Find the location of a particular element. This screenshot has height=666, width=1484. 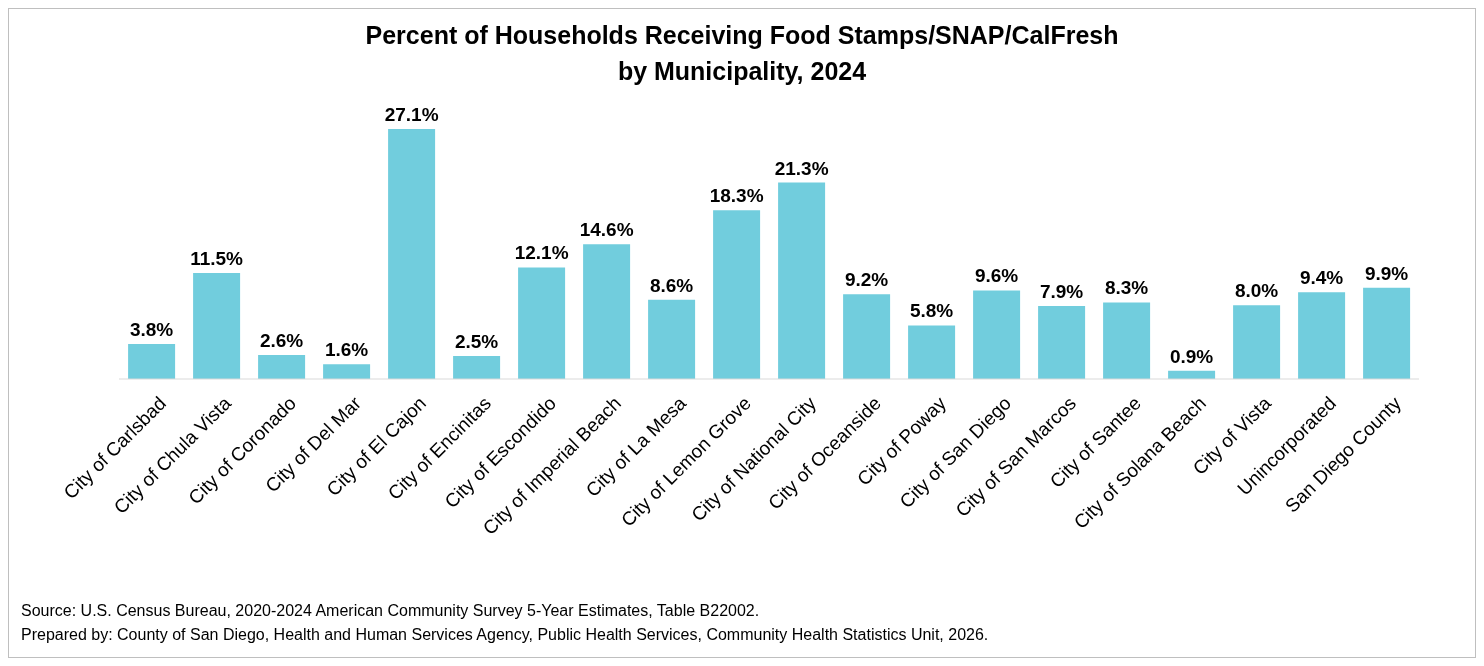

data-label: 3.8% is located at coordinates (151, 329).